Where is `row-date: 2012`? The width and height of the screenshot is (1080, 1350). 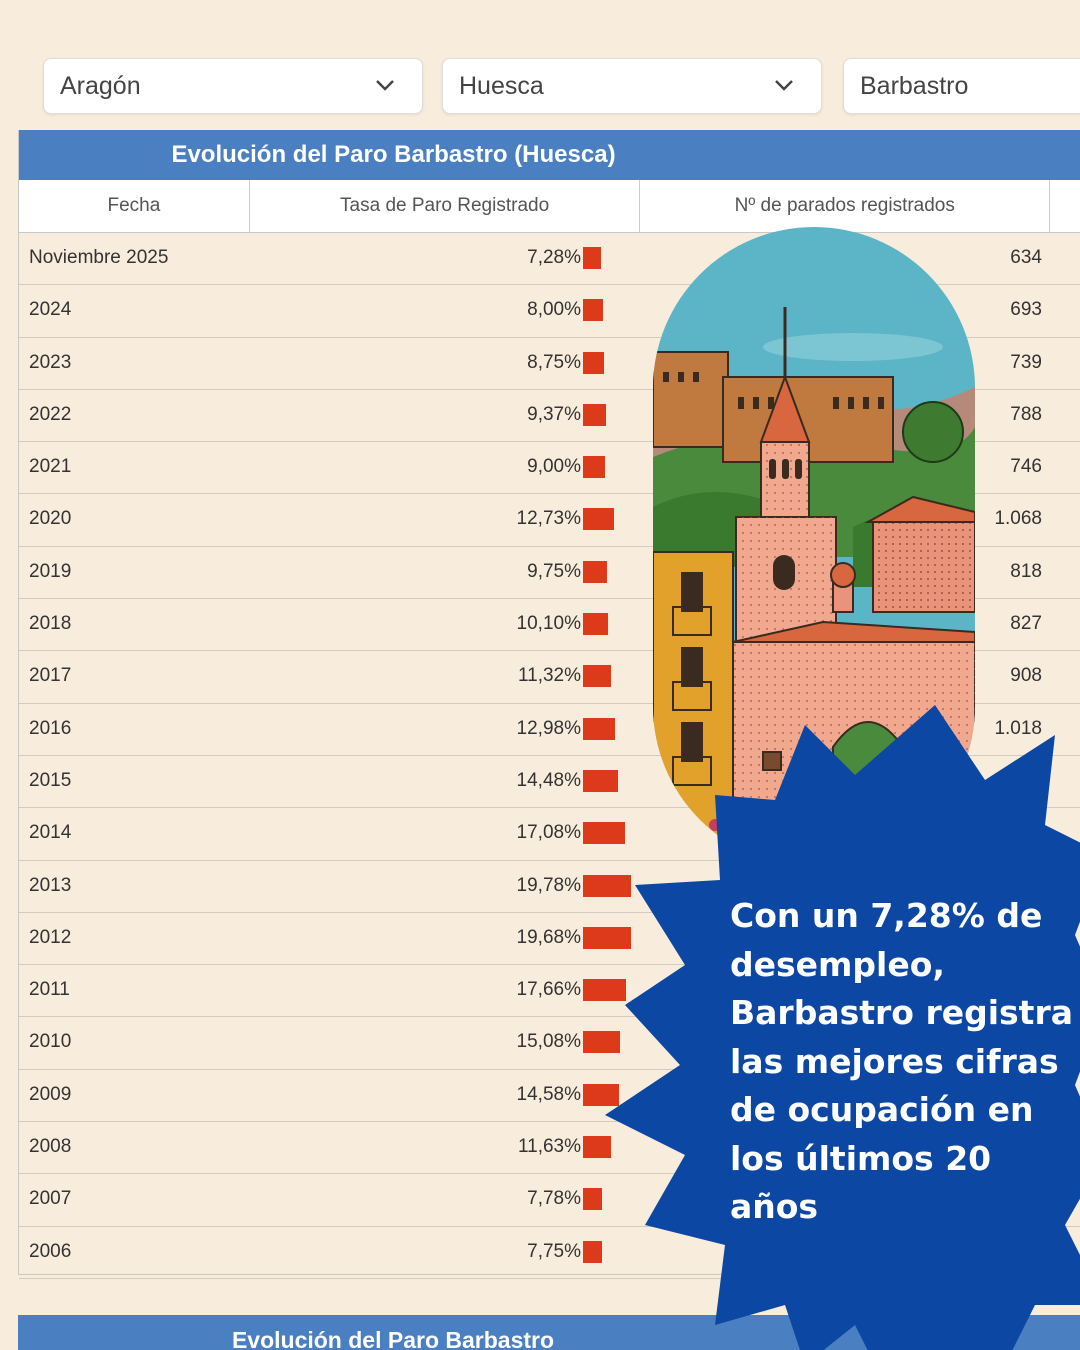 row-date: 2012 is located at coordinates (50, 937).